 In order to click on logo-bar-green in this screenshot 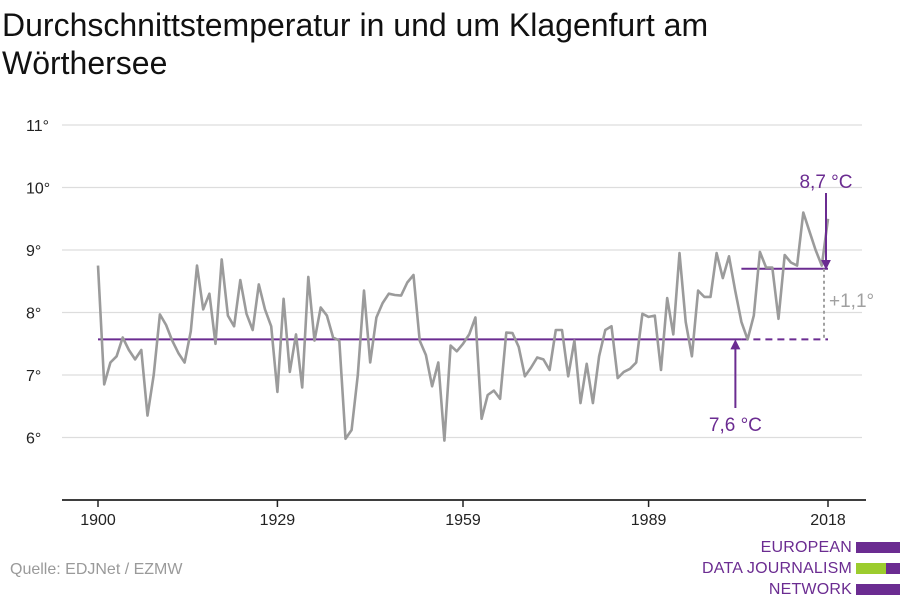, I will do `click(871, 568)`.